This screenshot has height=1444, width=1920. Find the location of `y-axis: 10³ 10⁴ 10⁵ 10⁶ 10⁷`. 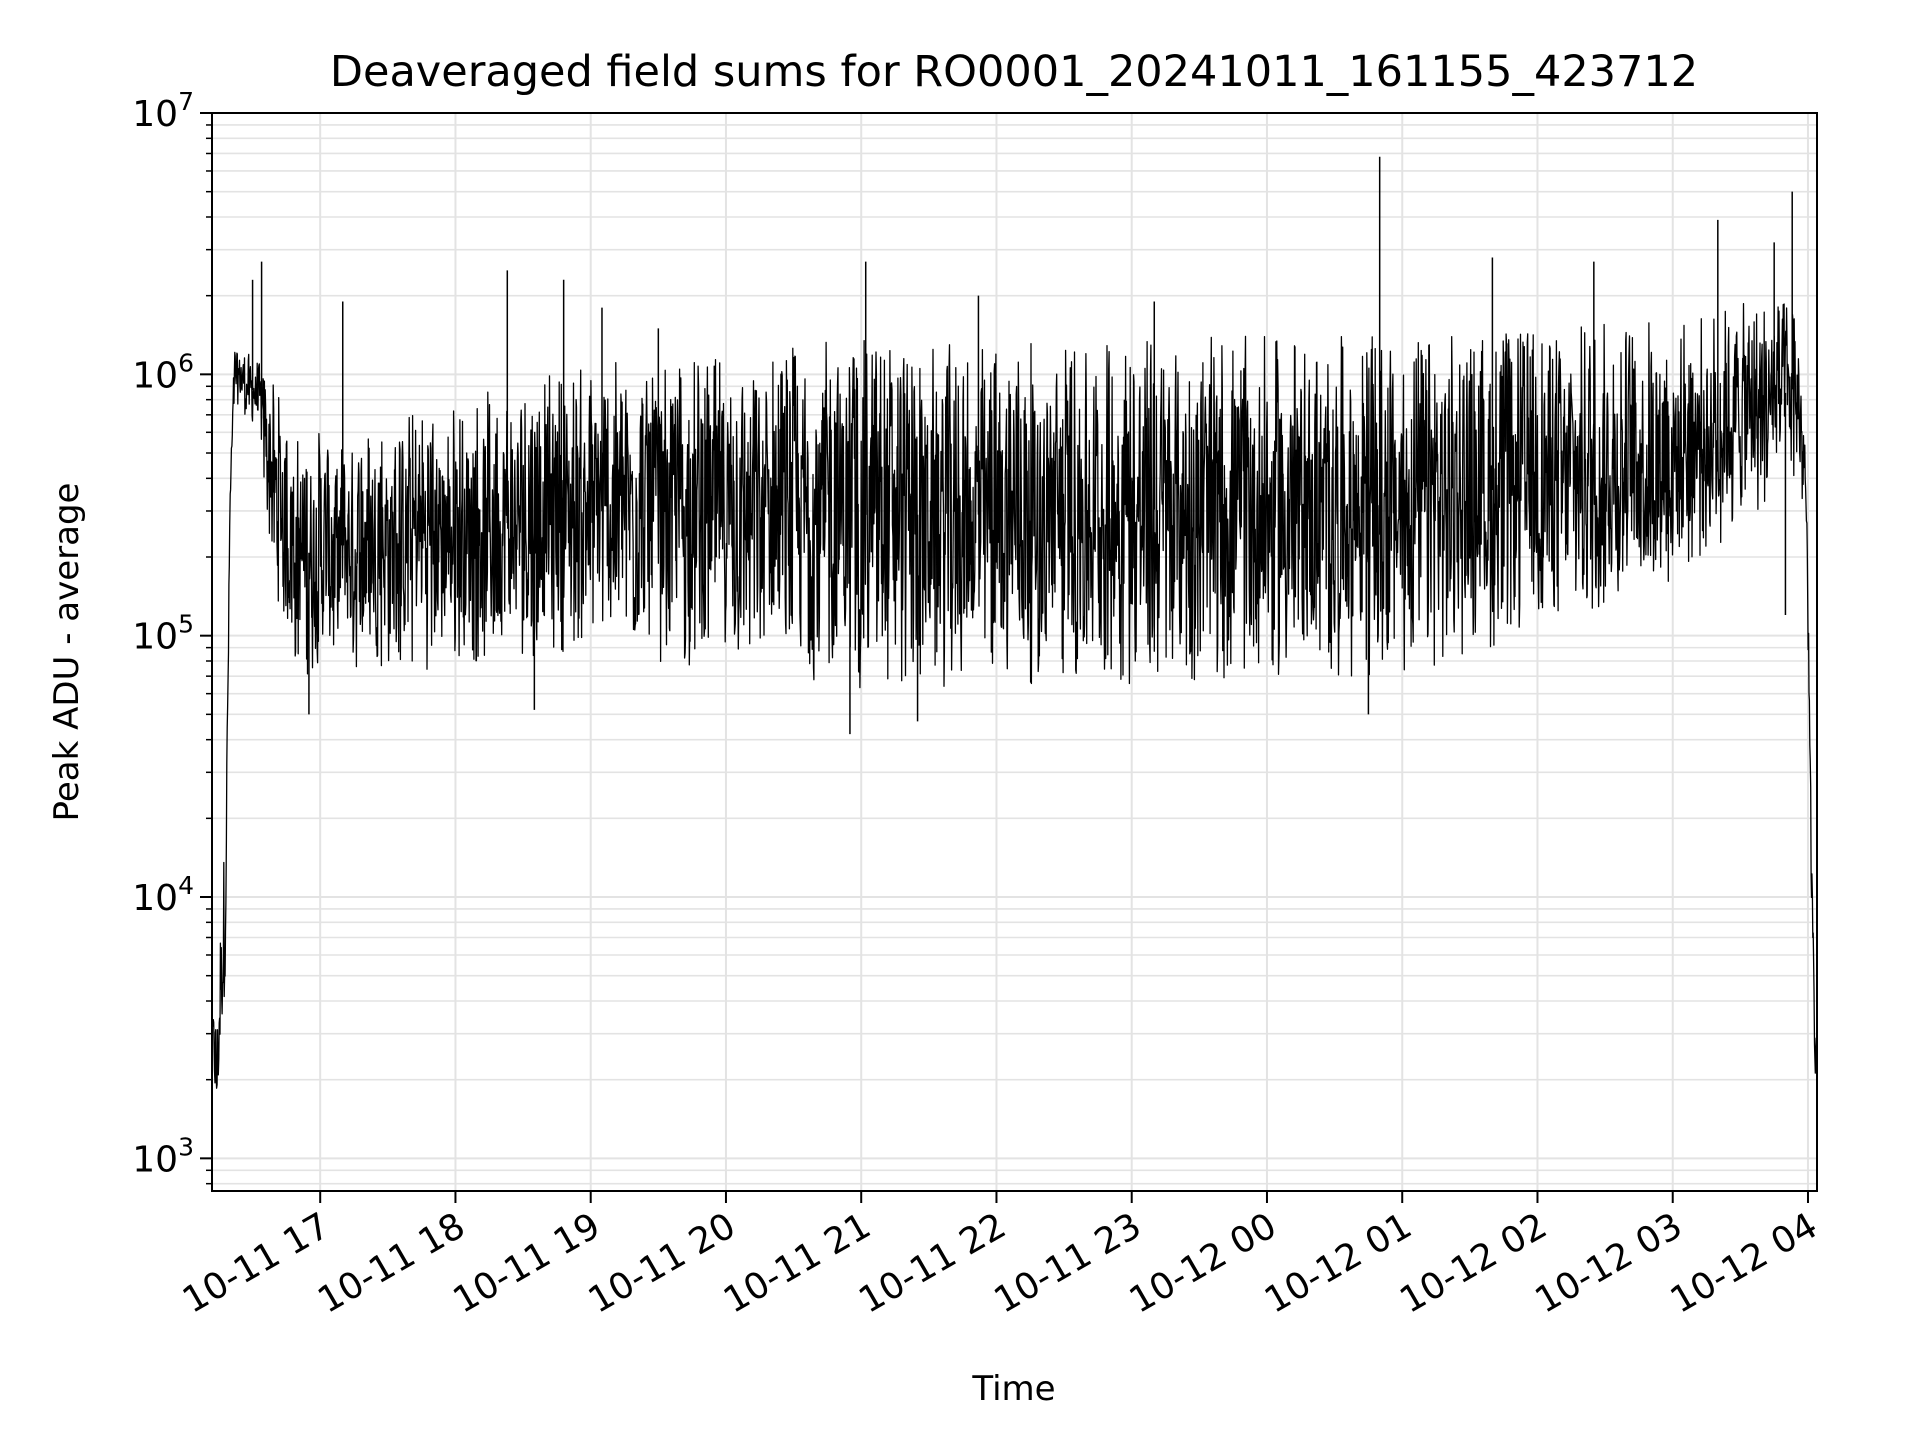

y-axis: 10³ 10⁴ 10⁵ 10⁶ 10⁷ is located at coordinates (172, 636).